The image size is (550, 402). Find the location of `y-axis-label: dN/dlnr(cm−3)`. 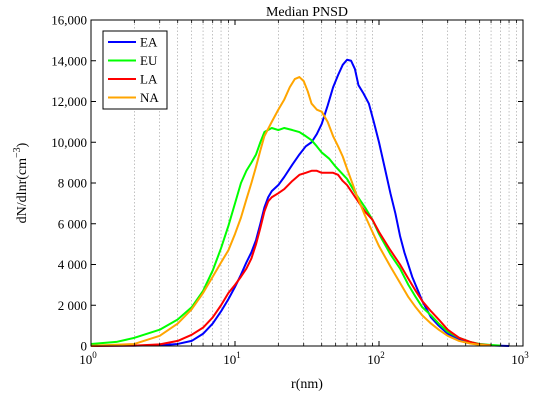

y-axis-label: dN/dlnr(cm−3) is located at coordinates (21, 182).